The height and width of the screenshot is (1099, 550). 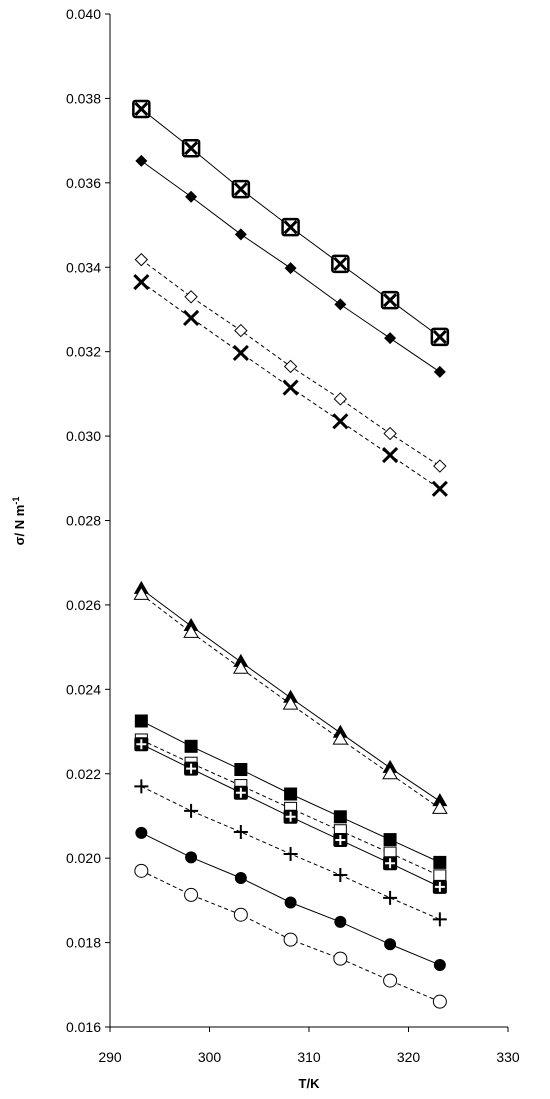 I want to click on y-tick-label: 0.038, so click(x=83, y=98).